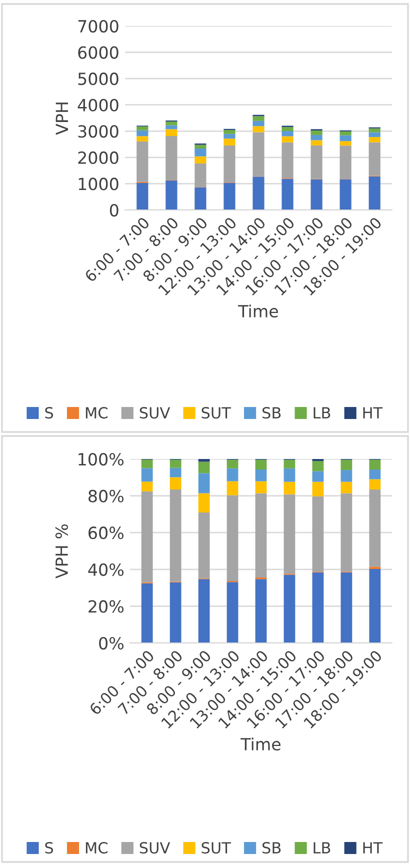 The height and width of the screenshot is (864, 410). Describe the element at coordinates (98, 131) in the screenshot. I see `y-tick-label: 3000` at that location.